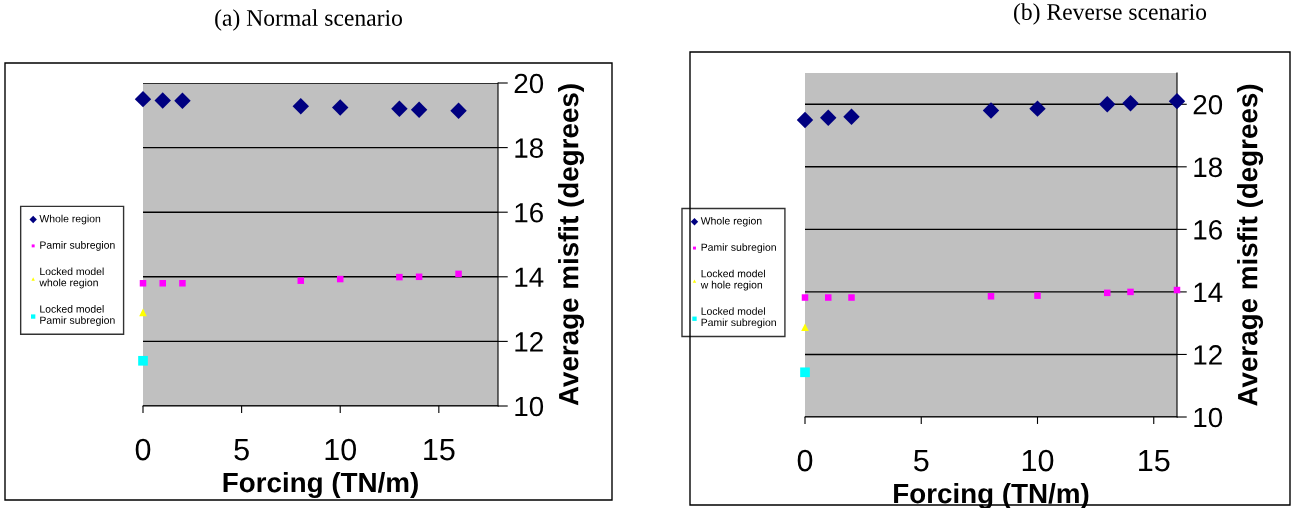 The width and height of the screenshot is (1303, 508). What do you see at coordinates (732, 280) in the screenshot?
I see `legend-label: Locked model w hole region` at bounding box center [732, 280].